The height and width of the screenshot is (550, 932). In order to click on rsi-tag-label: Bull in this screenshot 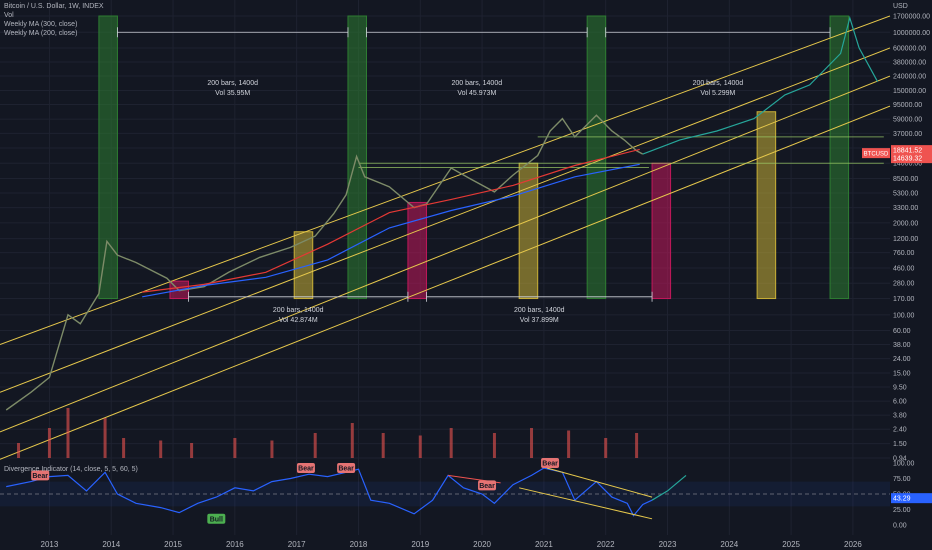, I will do `click(216, 519)`.